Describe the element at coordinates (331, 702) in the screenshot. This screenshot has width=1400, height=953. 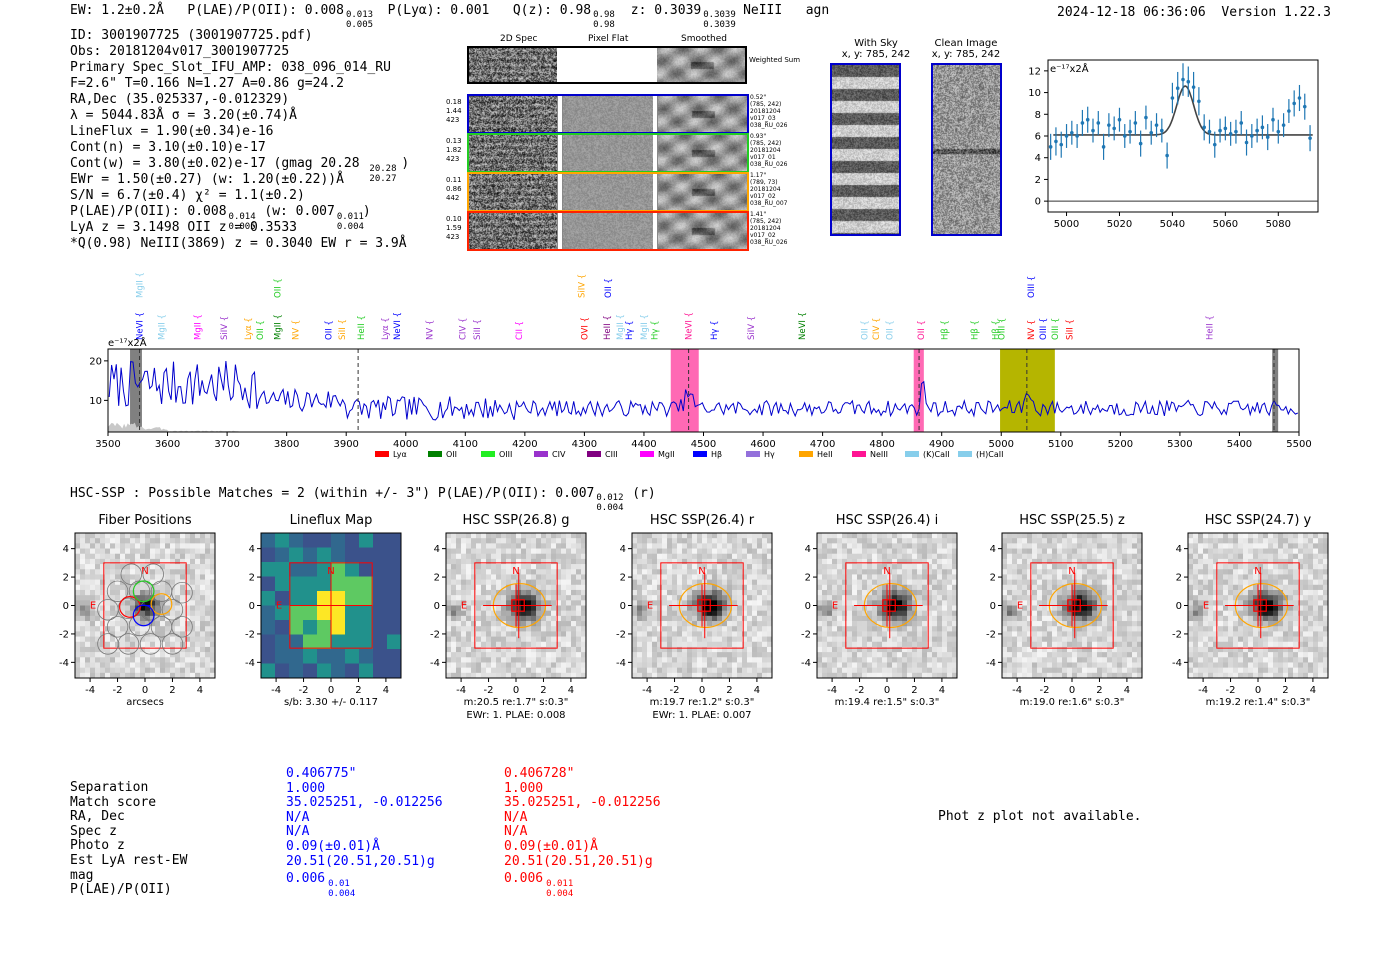
I see `hsc-panel-caption: s/b: 3.30 +/- 0.117` at that location.